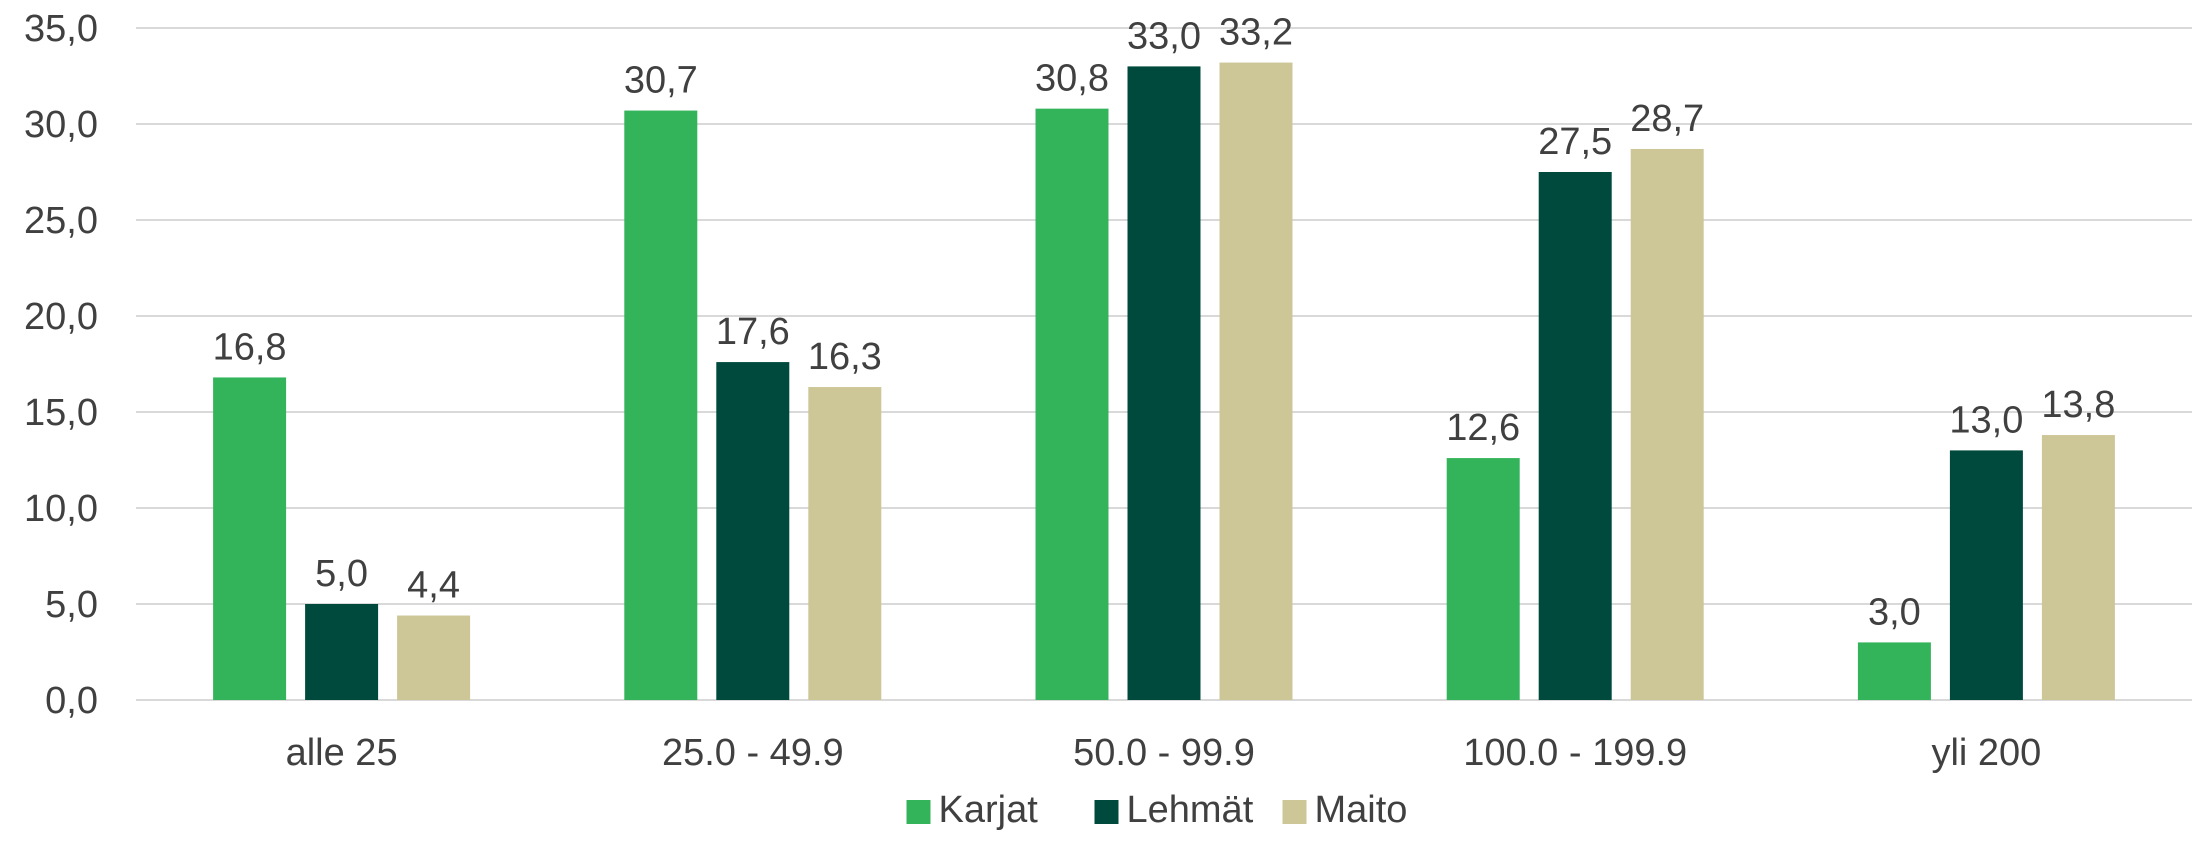  I want to click on y-tick-label: 15,0, so click(61, 413).